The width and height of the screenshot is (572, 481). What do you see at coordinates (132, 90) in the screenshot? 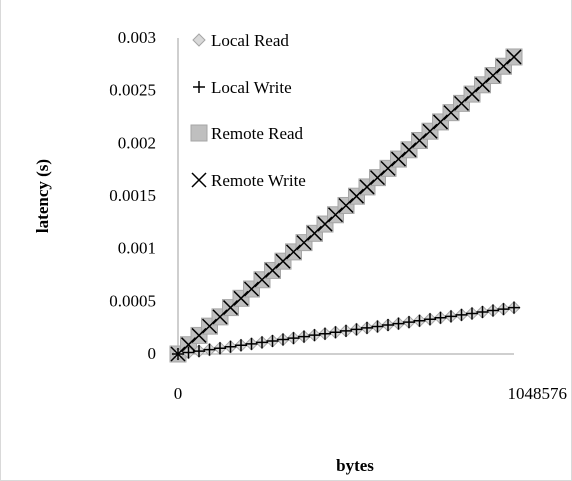
I see `y-tick-label: 0.0025` at bounding box center [132, 90].